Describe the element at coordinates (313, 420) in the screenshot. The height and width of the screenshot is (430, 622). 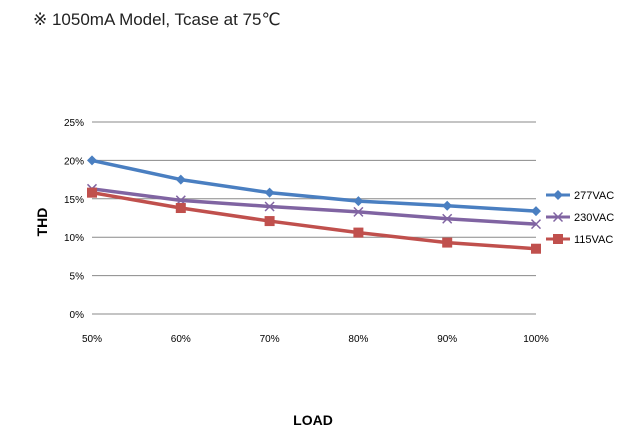
I see `x-axis-title: LOAD` at that location.